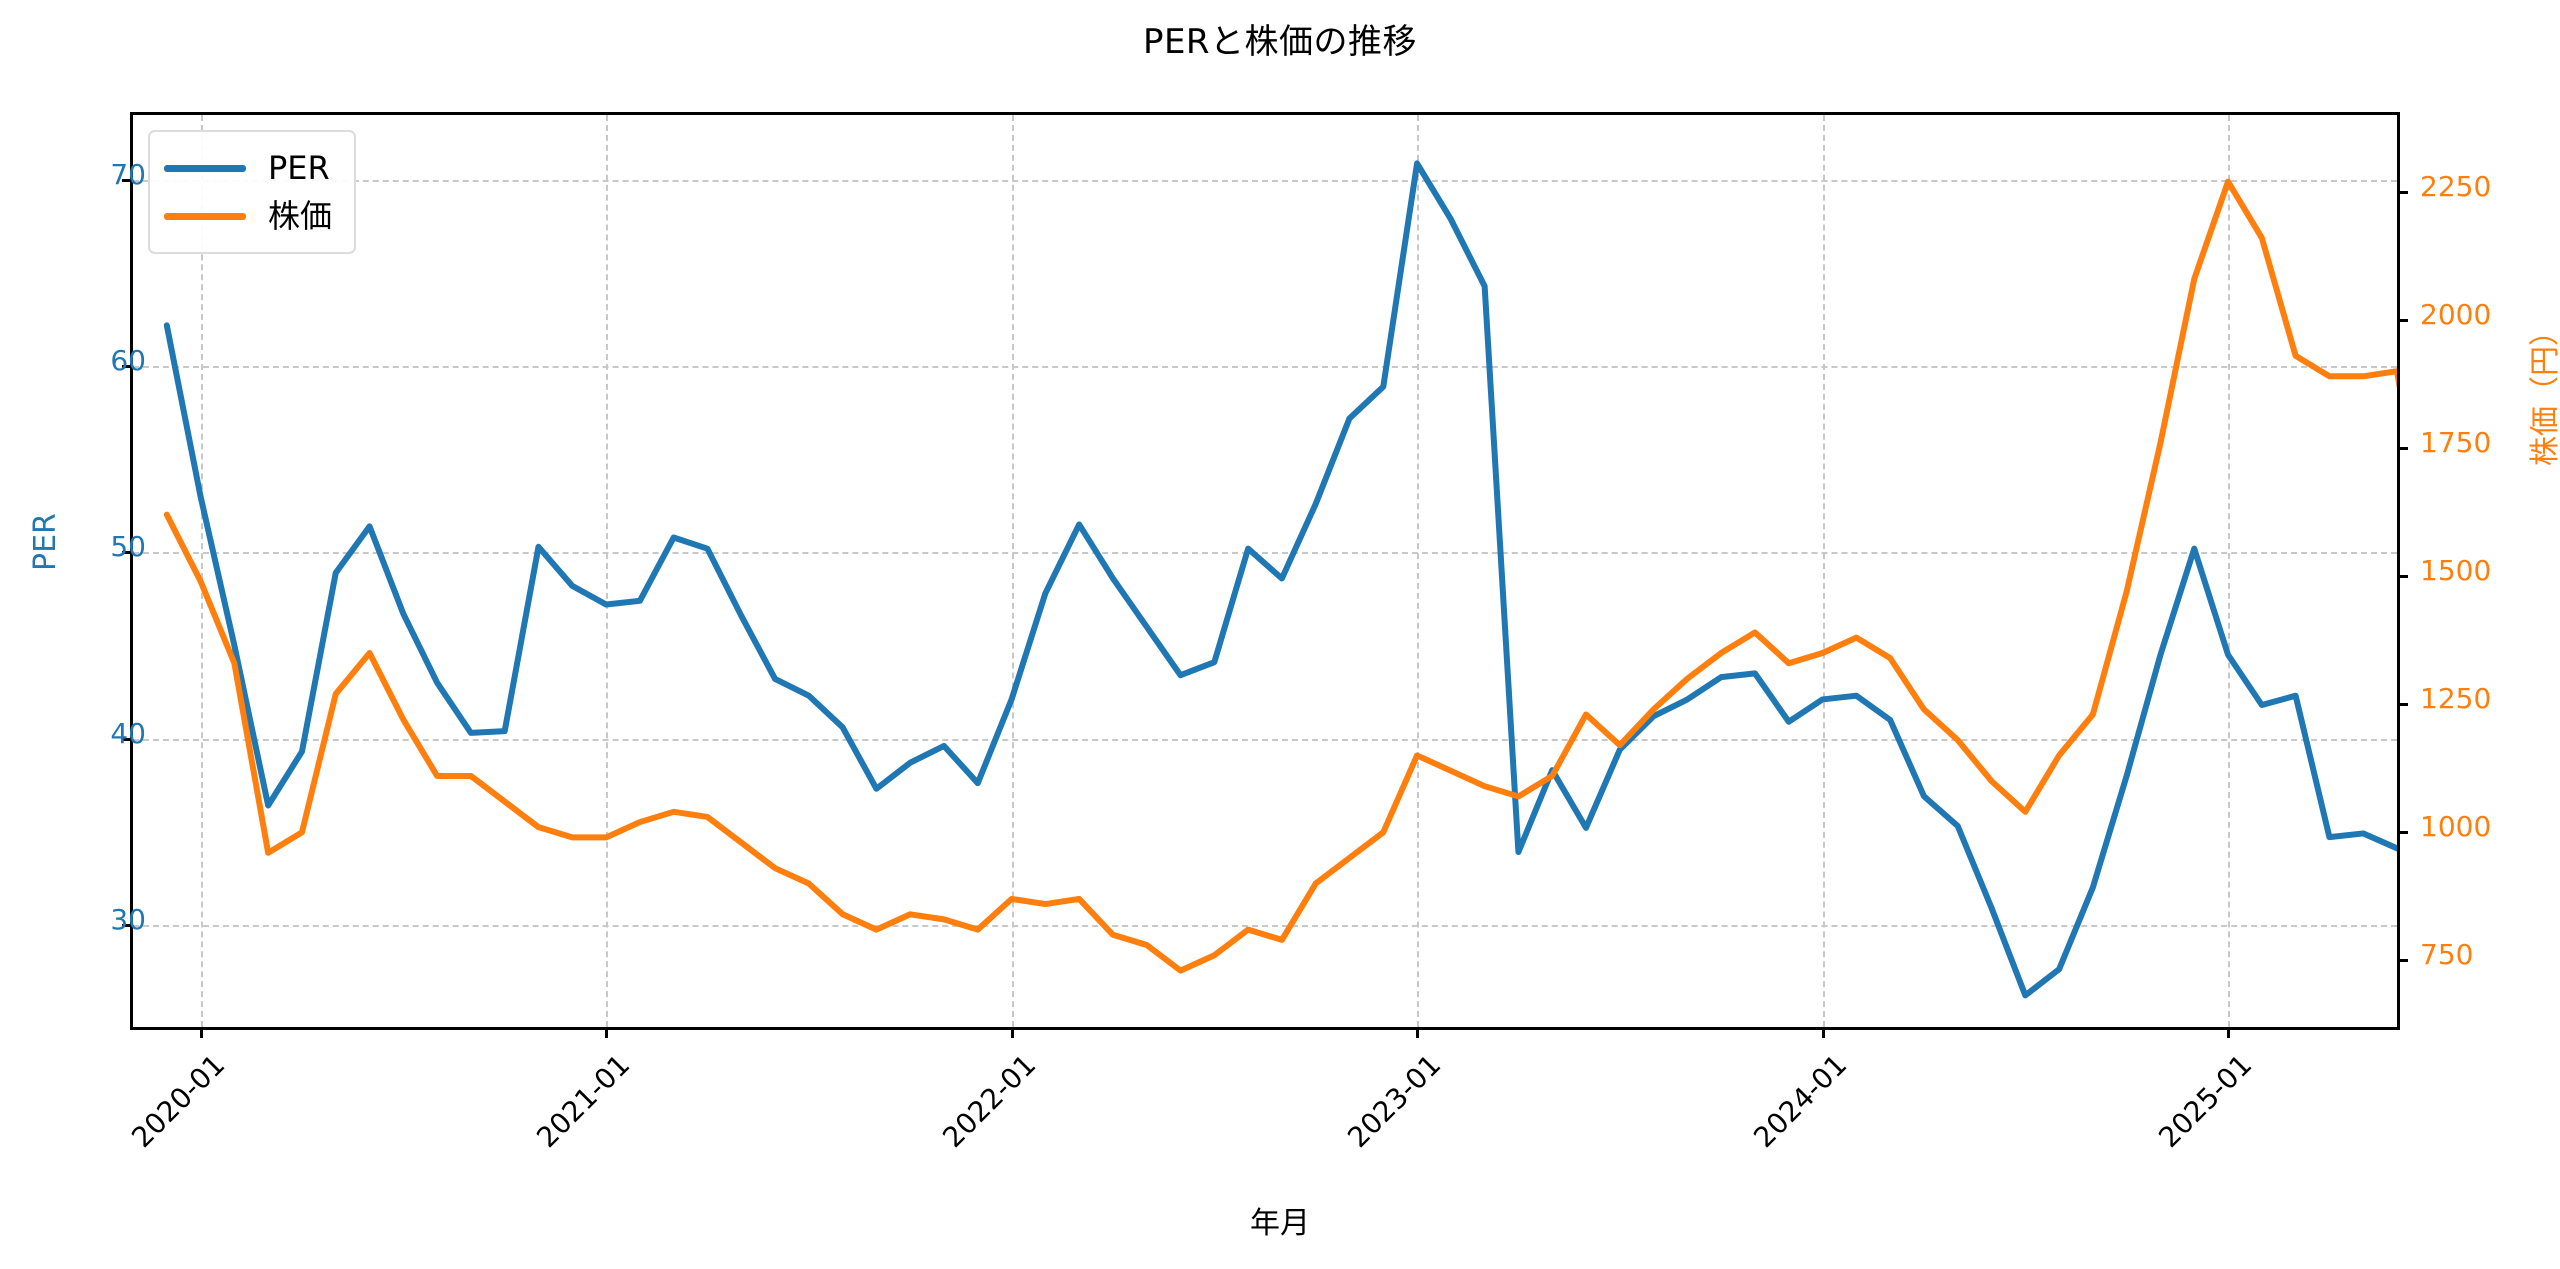 Image resolution: width=2560 pixels, height=1269 pixels. I want to click on legend-label-per: PER, so click(299, 168).